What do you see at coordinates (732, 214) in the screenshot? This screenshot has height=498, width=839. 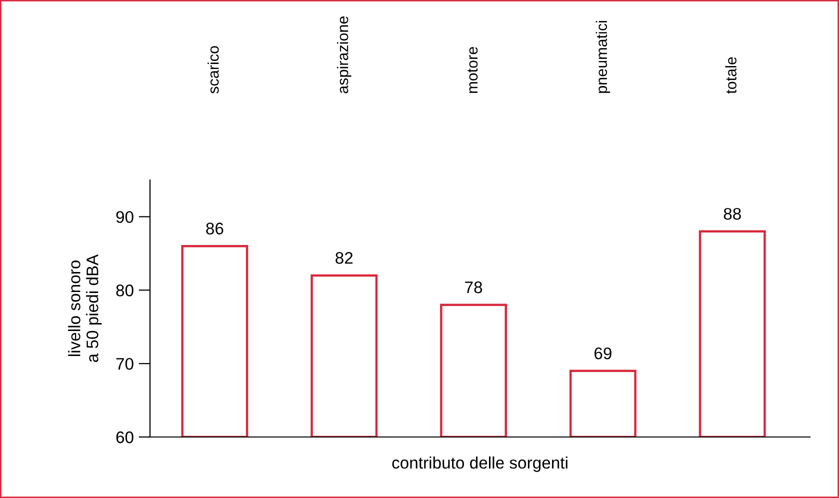 I see `data-label: 88` at bounding box center [732, 214].